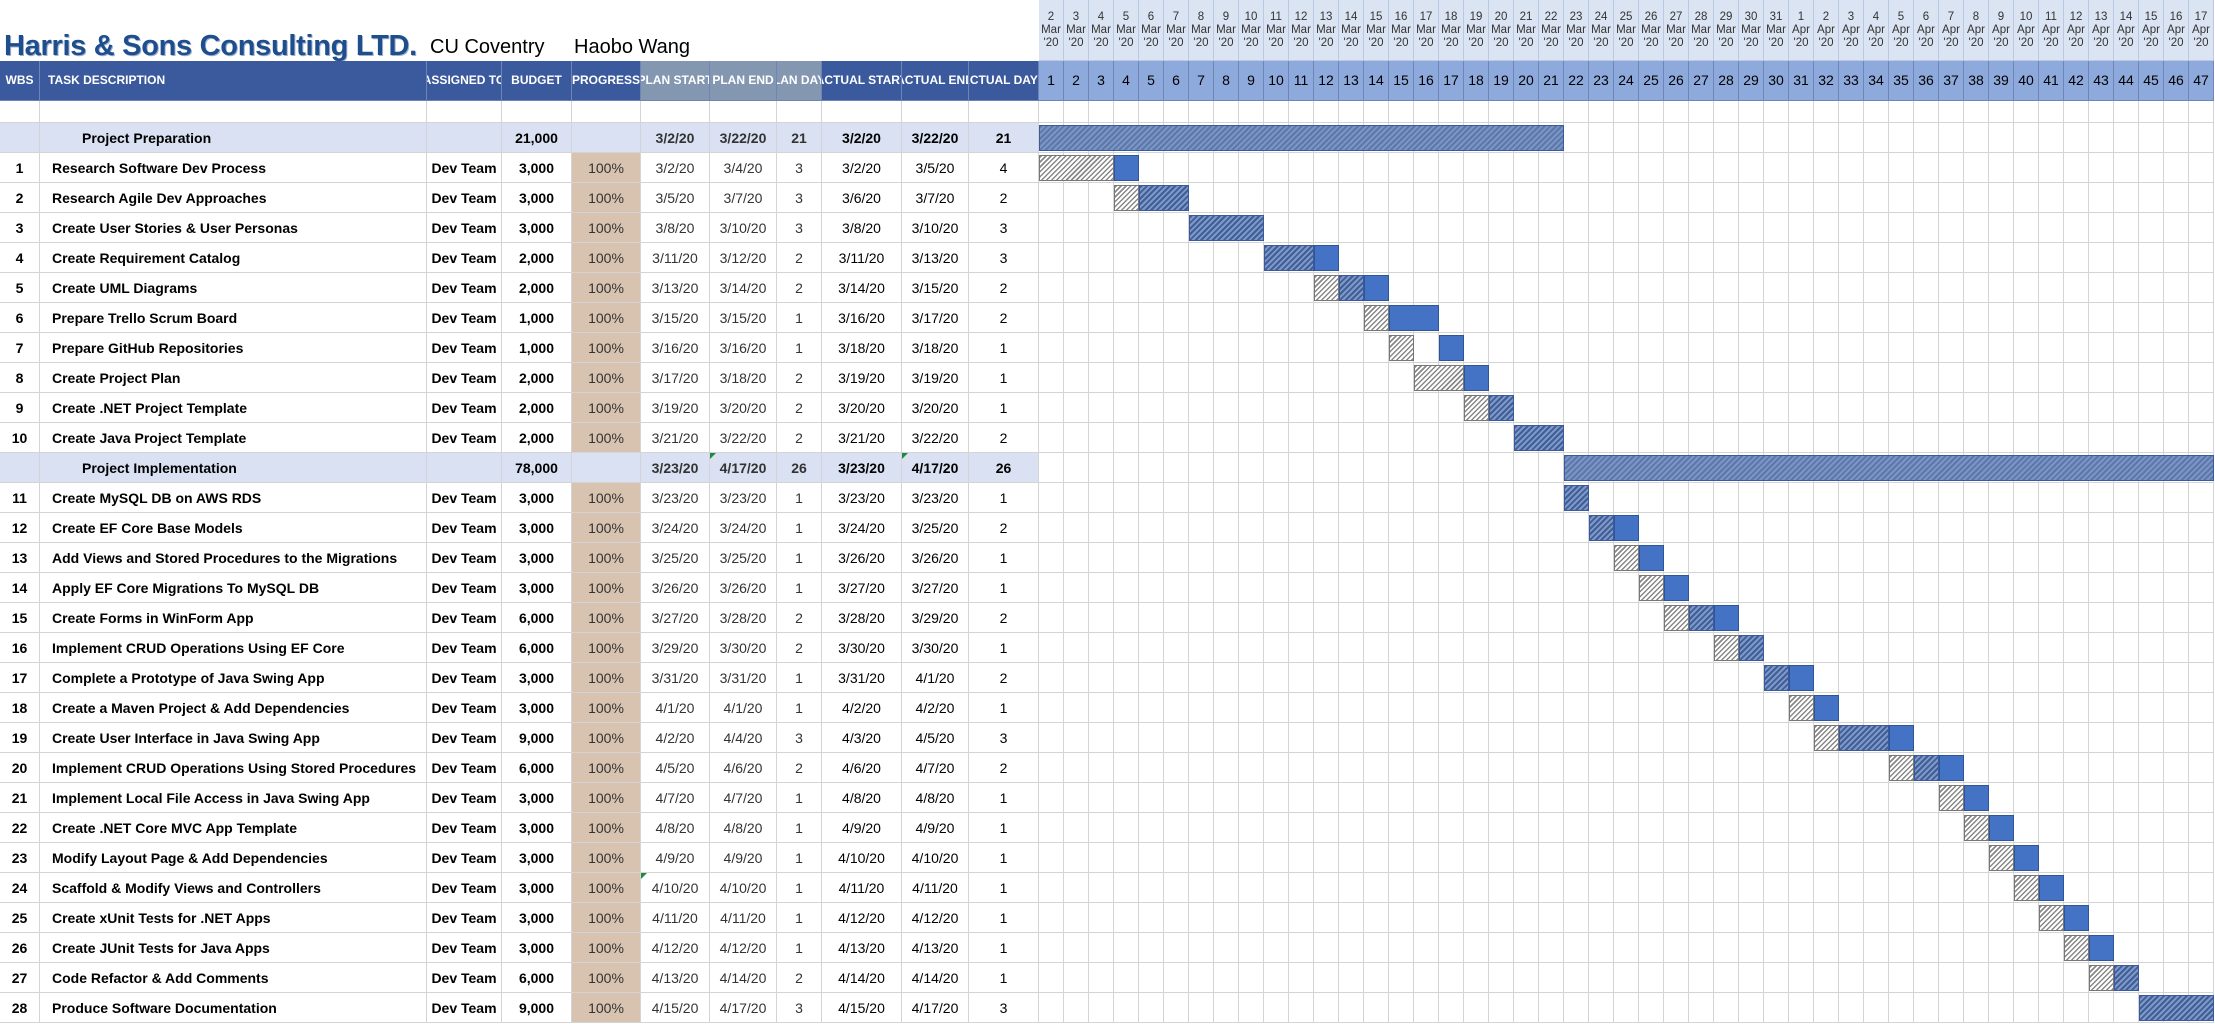 The width and height of the screenshot is (2215, 1024). I want to click on actual-end-cell: 3/27/20, so click(935, 588).